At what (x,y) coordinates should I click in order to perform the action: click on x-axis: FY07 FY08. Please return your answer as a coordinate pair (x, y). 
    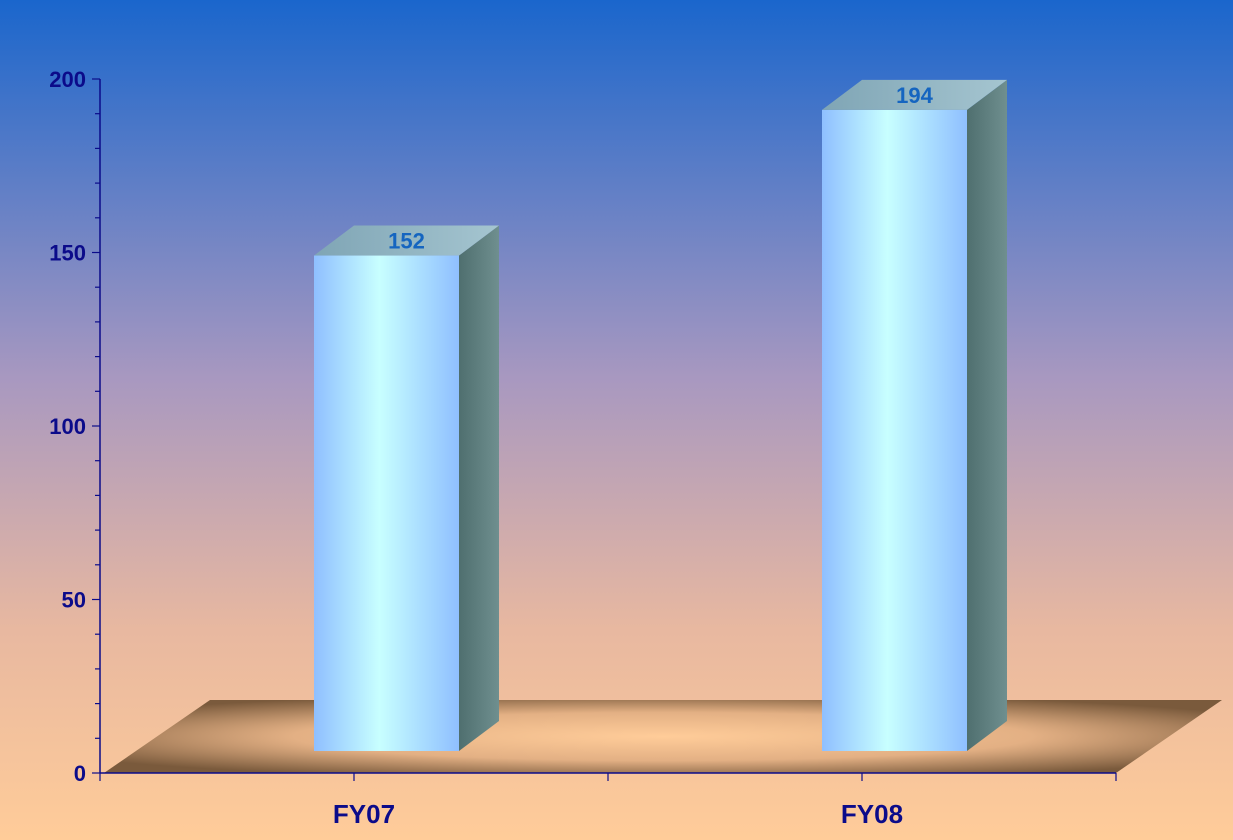
    Looking at the image, I should click on (608, 800).